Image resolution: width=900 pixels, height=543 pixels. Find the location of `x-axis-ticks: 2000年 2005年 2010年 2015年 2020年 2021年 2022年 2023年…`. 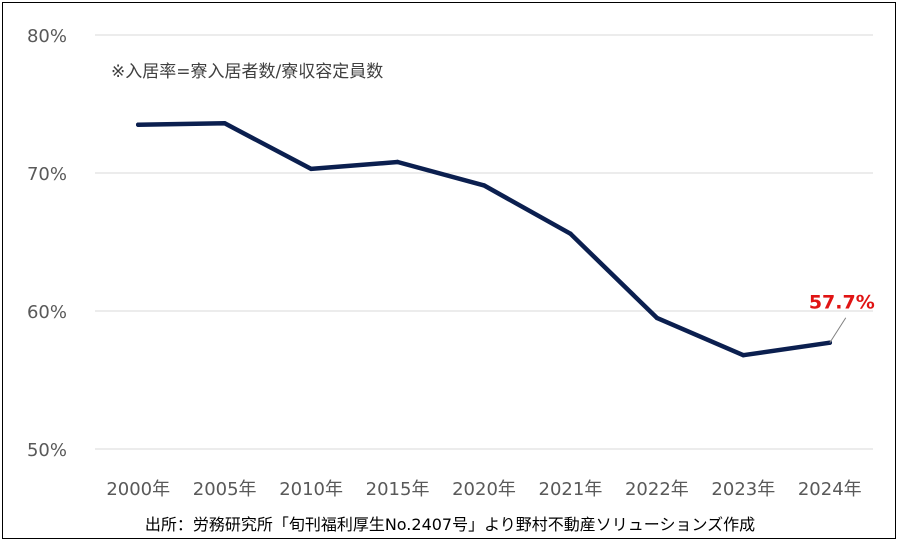

x-axis-ticks: 2000年 2005年 2010年 2015年 2020年 2021年 2022年 2023年… is located at coordinates (483, 489).